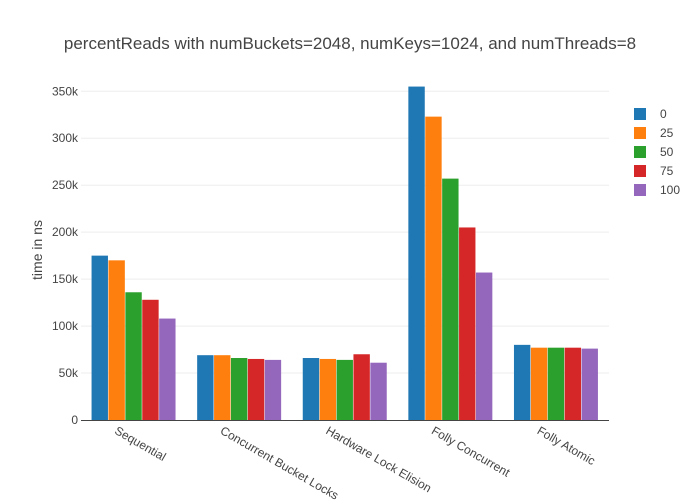 This screenshot has width=700, height=500. Describe the element at coordinates (65, 138) in the screenshot. I see `y-tick-label: 300k` at that location.